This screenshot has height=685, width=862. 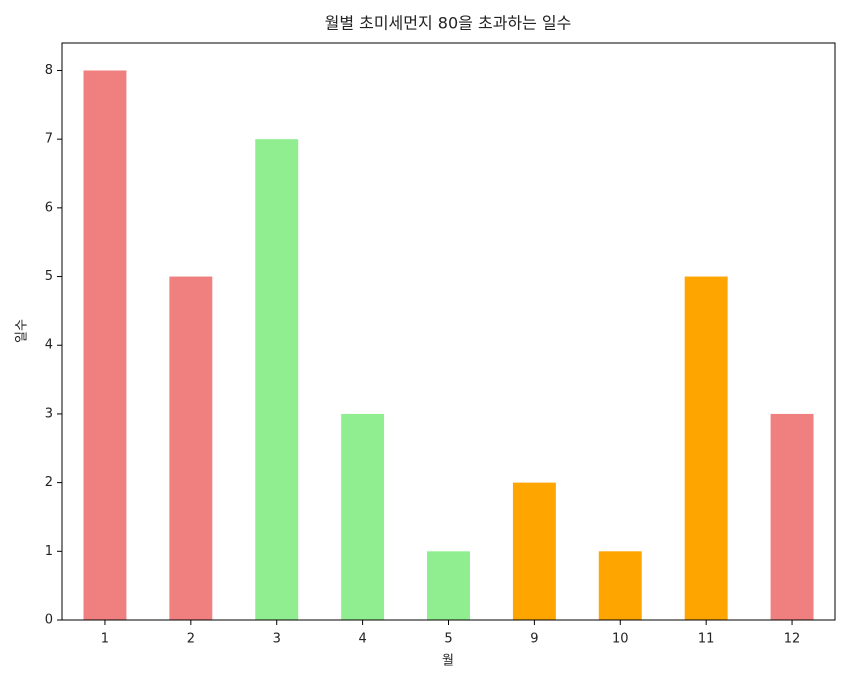 What do you see at coordinates (362, 639) in the screenshot?
I see `x-tick-label: 4` at bounding box center [362, 639].